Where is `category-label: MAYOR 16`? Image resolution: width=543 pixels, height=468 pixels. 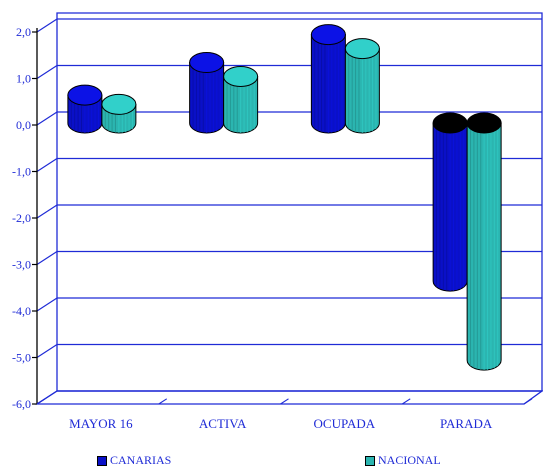 category-label: MAYOR 16 is located at coordinates (101, 423).